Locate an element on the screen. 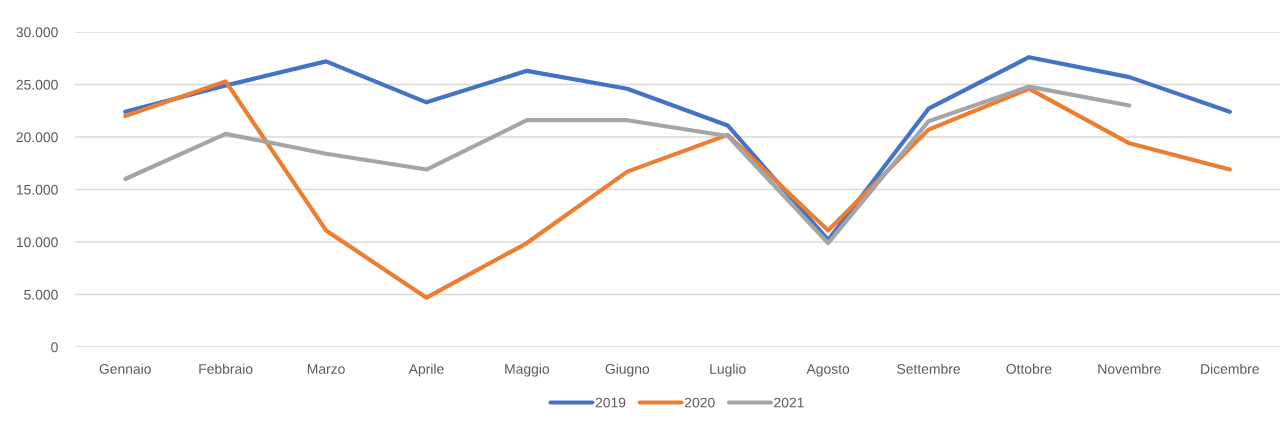 Image resolution: width=1286 pixels, height=421 pixels. x-tick-label: Ottobre is located at coordinates (1029, 368).